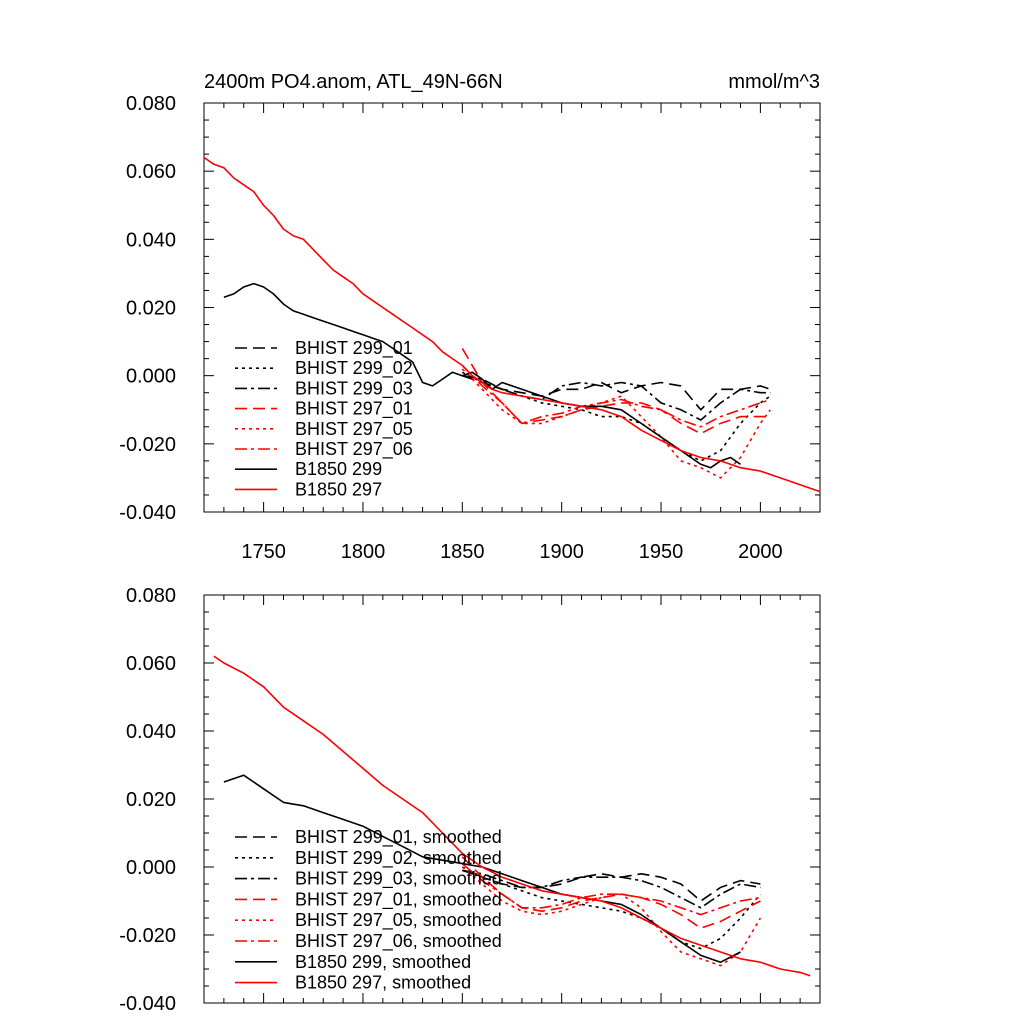  I want to click on legend-label: BHIST 297_01, smoothed, so click(398, 899).